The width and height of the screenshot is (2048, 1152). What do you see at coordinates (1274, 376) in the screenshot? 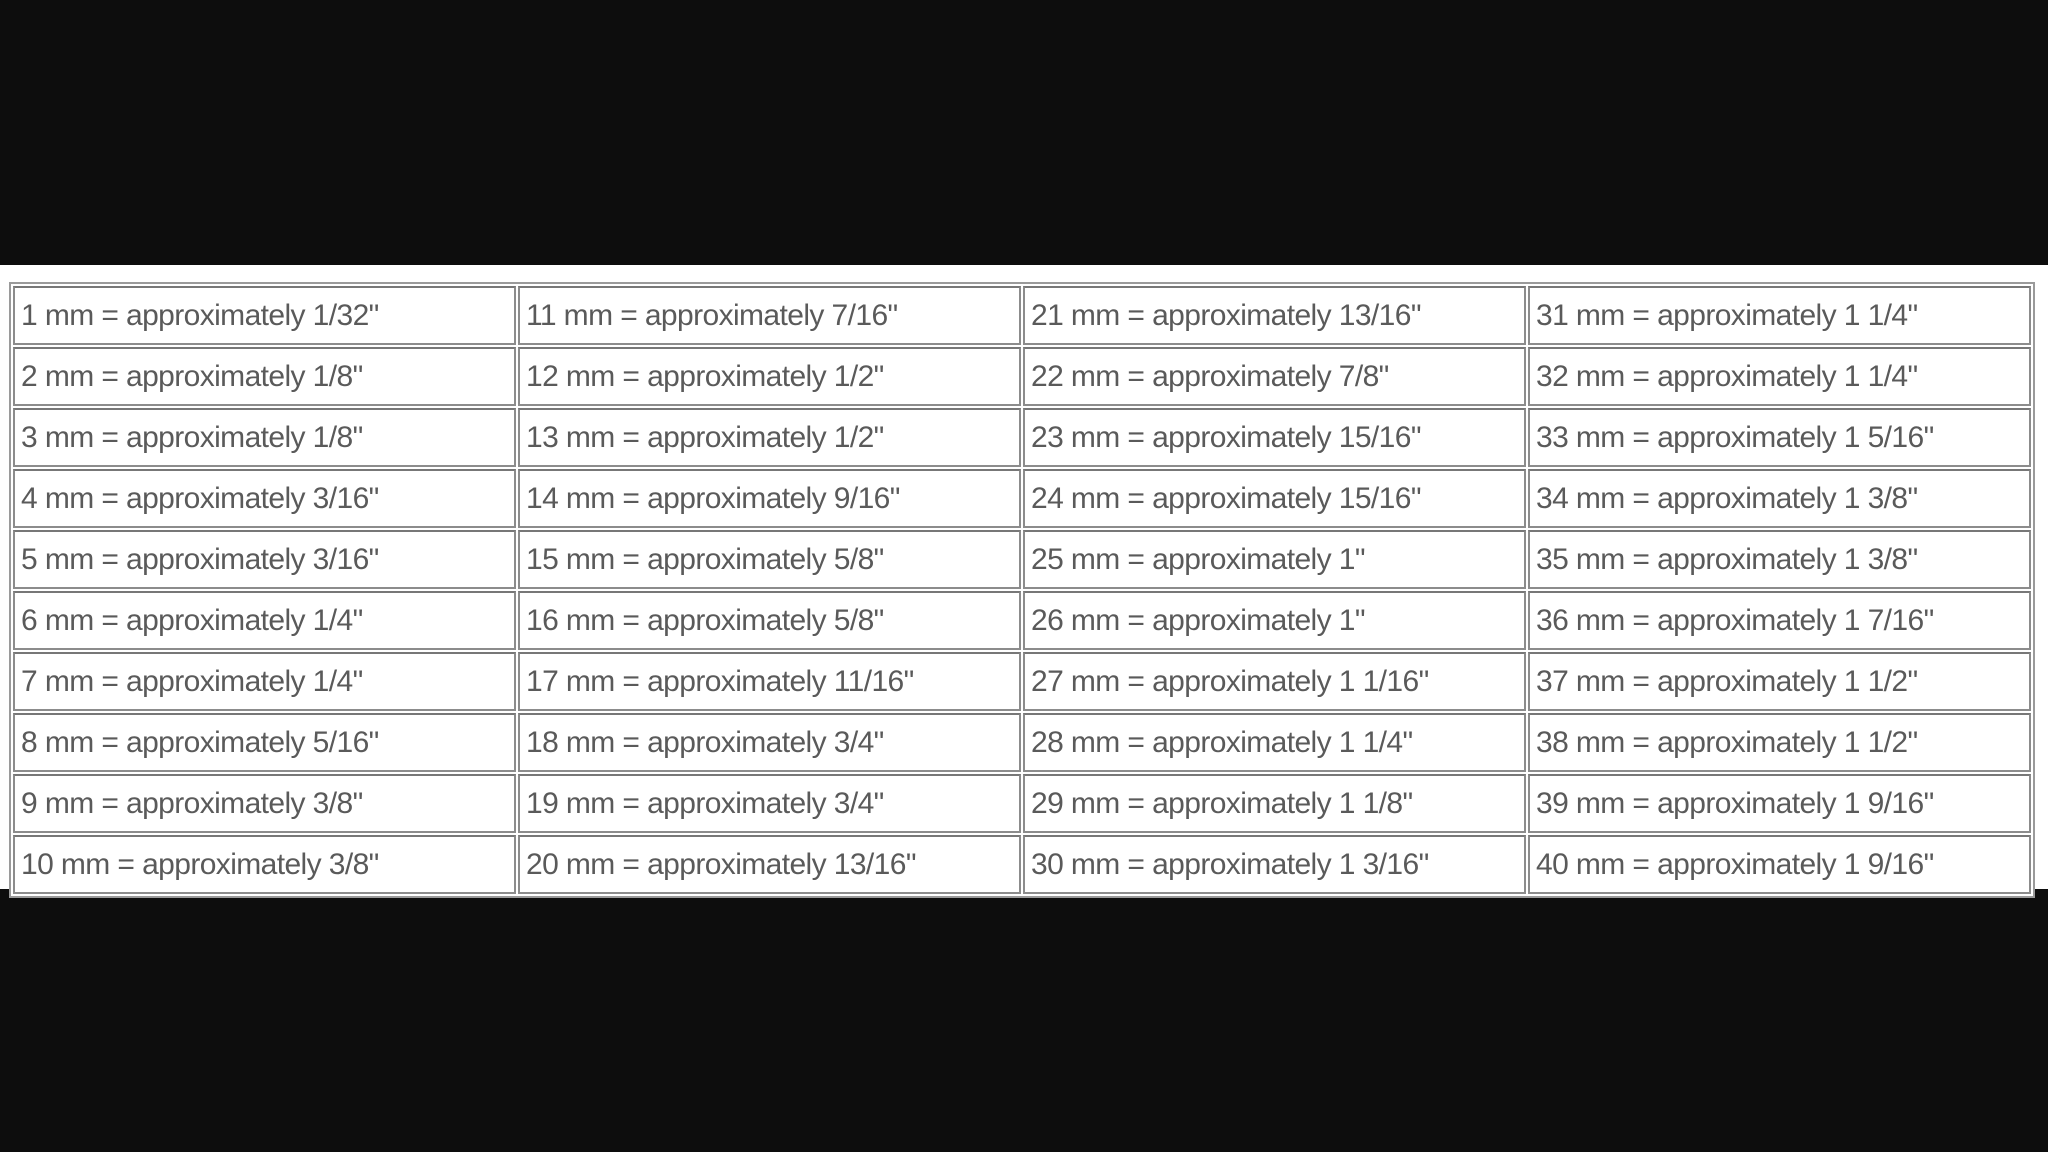
I see `table-cell: 22 mm = approximately 7/8"` at bounding box center [1274, 376].